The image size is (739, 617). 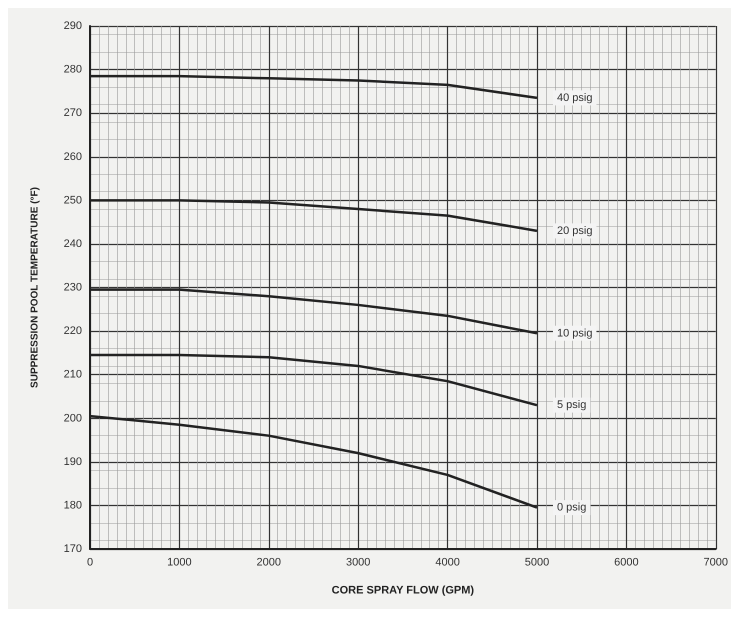 I want to click on y-tick-label: 180, so click(x=73, y=505).